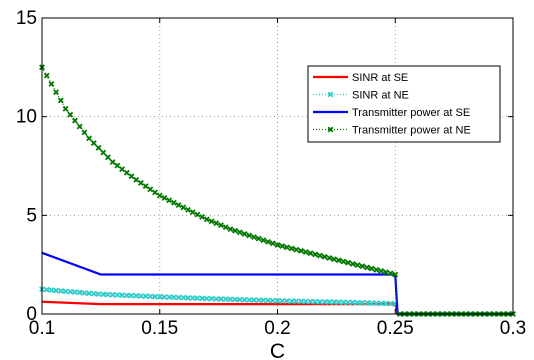  What do you see at coordinates (31, 314) in the screenshot?
I see `y-tick-label: 0` at bounding box center [31, 314].